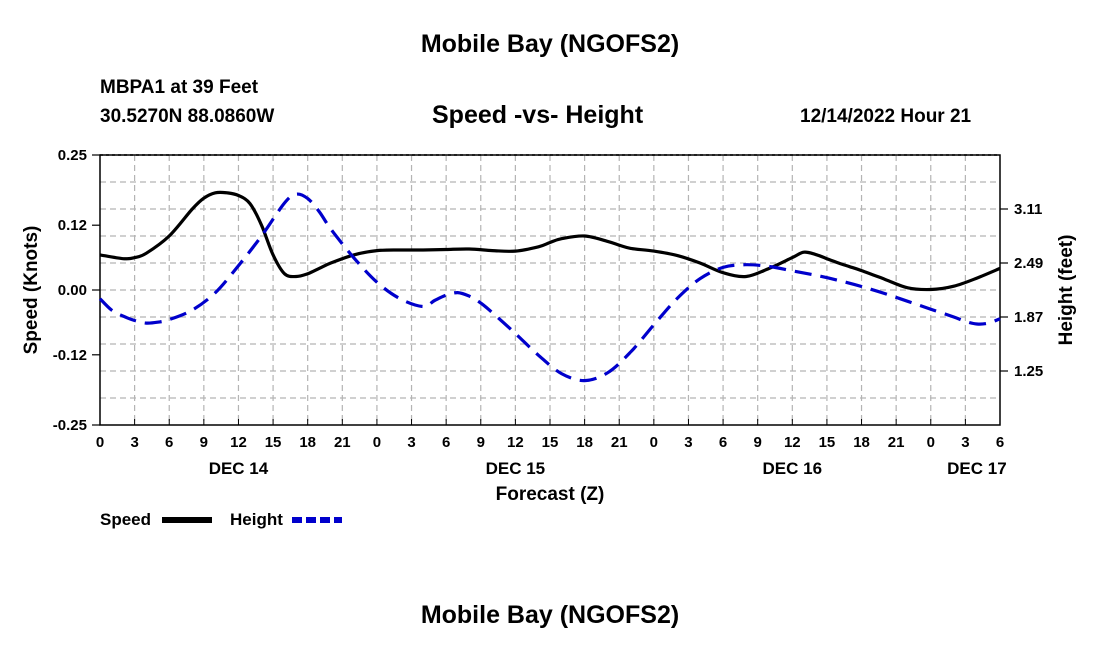 The image size is (1100, 650). Describe the element at coordinates (70, 355) in the screenshot. I see `y-left-tick-label: -0.12` at that location.